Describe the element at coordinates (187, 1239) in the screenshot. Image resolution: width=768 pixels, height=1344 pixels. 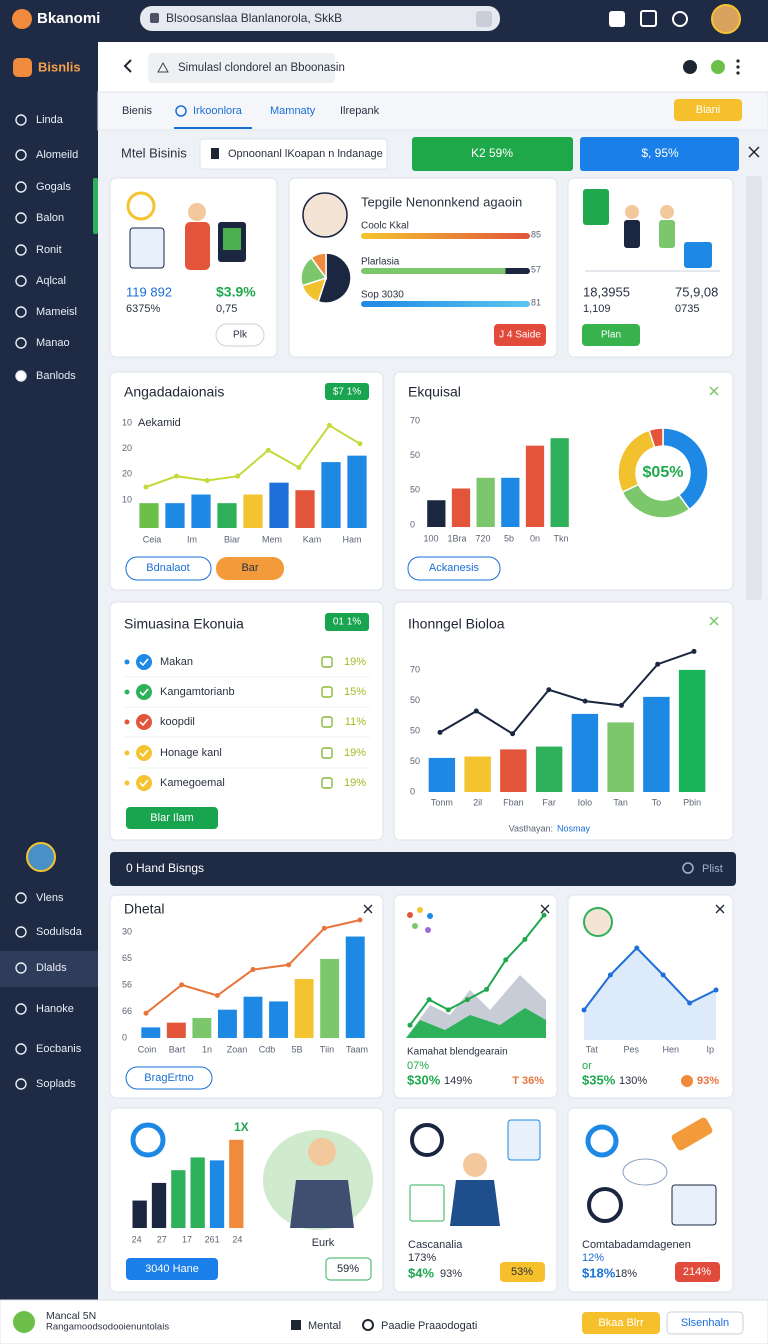
I see `x-tick-label: 17` at that location.